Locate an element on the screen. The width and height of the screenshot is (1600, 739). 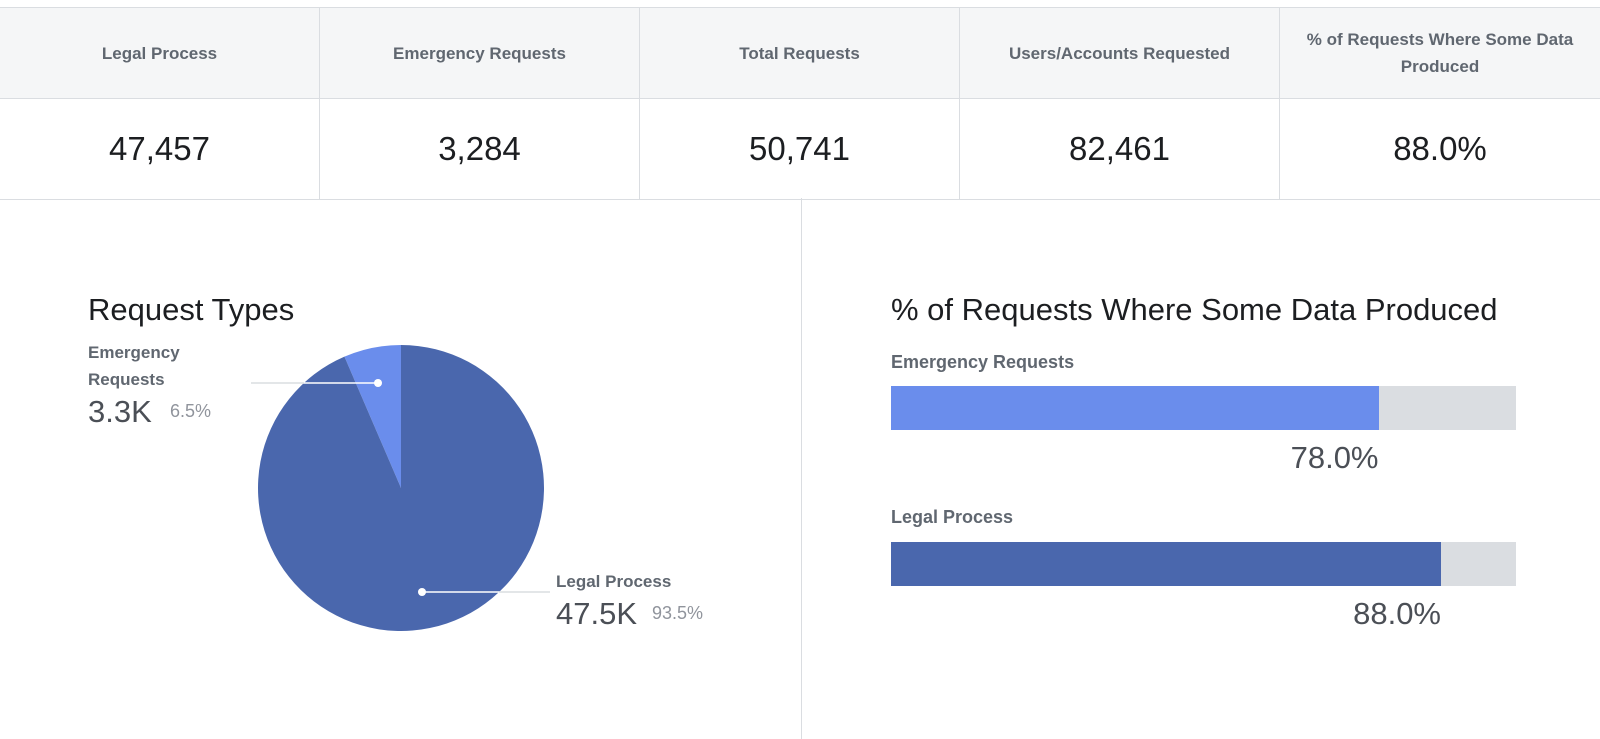
header-legal-process: Legal Process is located at coordinates (159, 53).